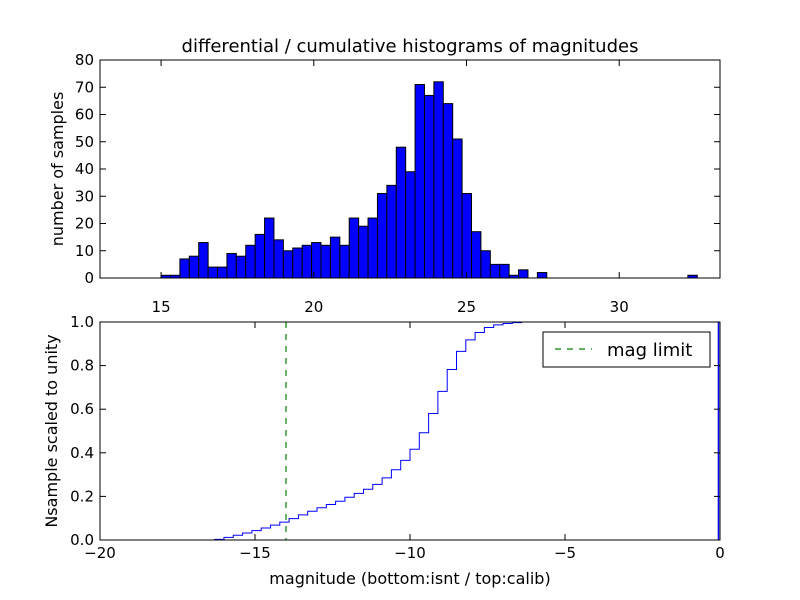  What do you see at coordinates (409, 578) in the screenshot?
I see `bottom-x-axis-label: magnitude (bottom:isnt / top:calib)` at bounding box center [409, 578].